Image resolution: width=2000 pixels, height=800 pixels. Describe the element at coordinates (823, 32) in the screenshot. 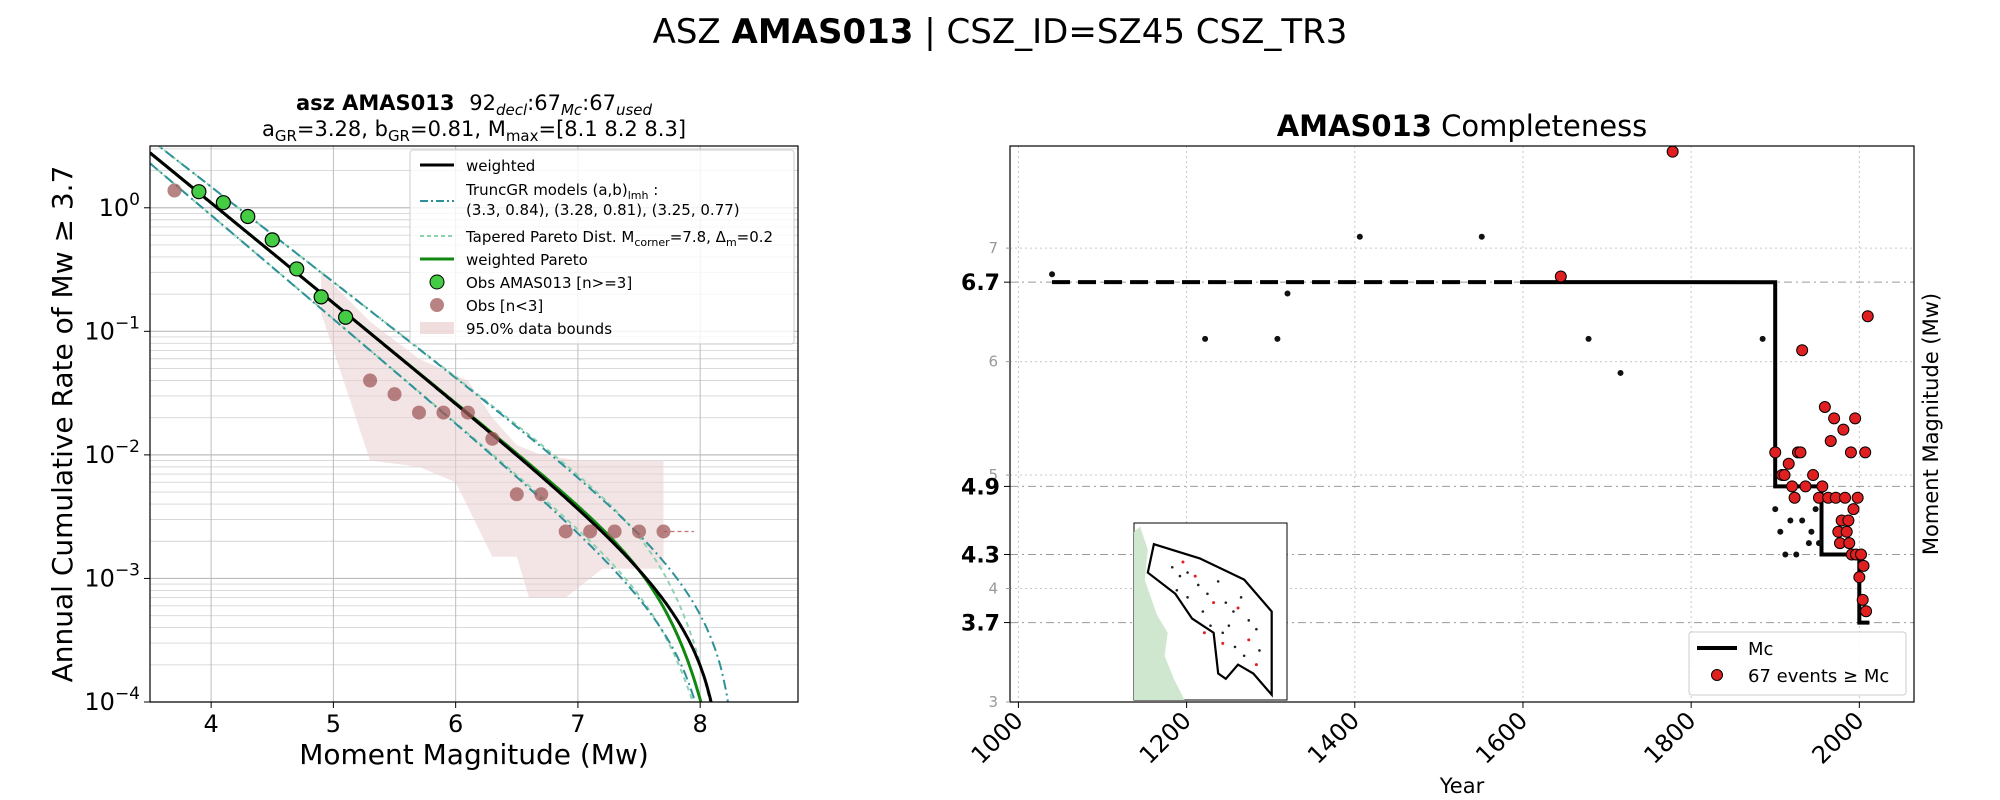

I see `figure-title-bold: AMAS013` at that location.